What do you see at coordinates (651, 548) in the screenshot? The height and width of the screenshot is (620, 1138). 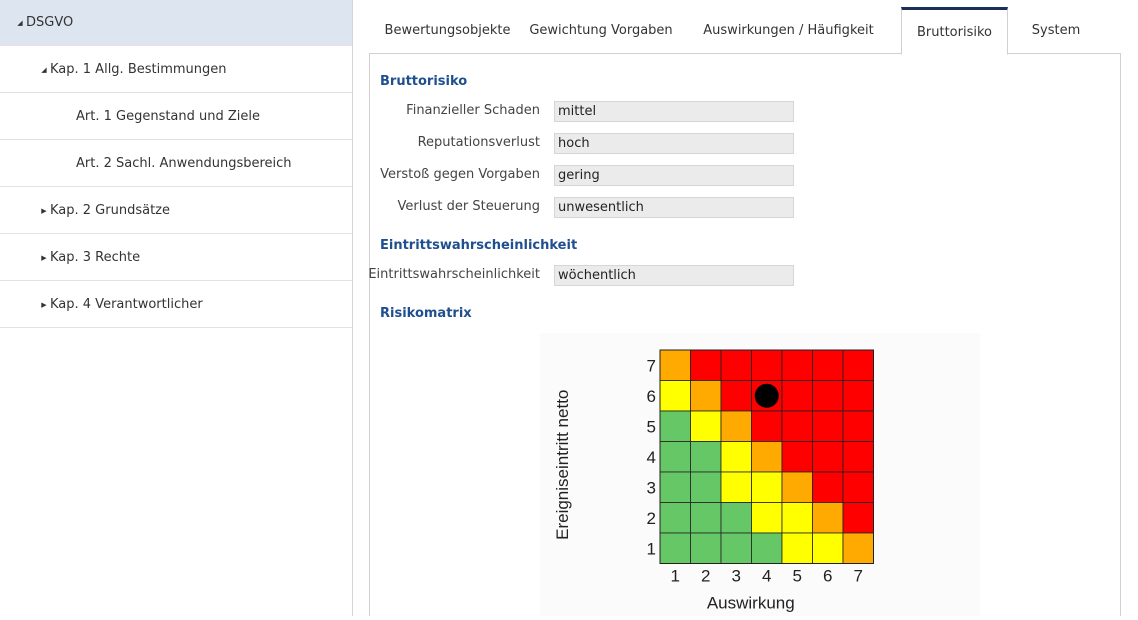 I see `y-tick-label: 1` at bounding box center [651, 548].